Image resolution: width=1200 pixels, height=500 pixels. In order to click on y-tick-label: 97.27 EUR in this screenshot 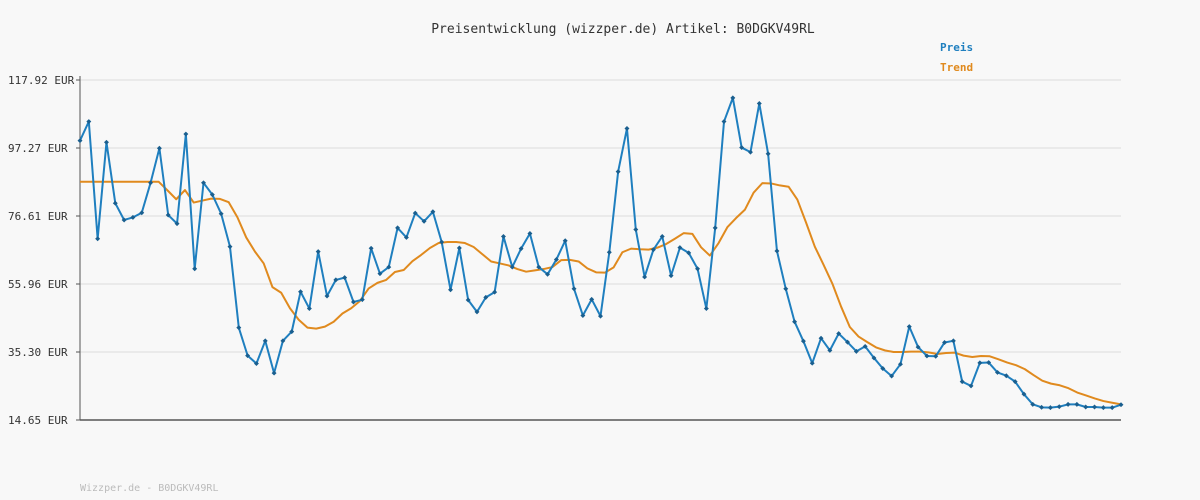, I will do `click(38, 148)`.